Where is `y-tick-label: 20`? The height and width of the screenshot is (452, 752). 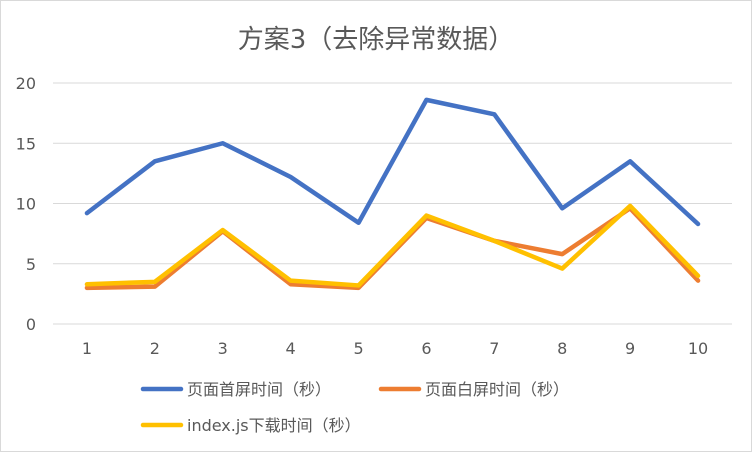
y-tick-label: 20 is located at coordinates (26, 83).